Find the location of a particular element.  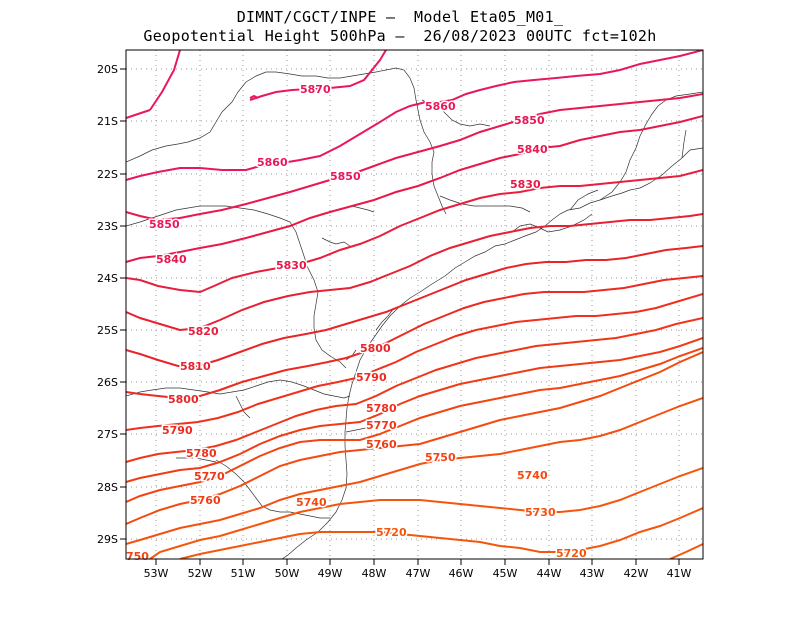

lon-label: 42W is located at coordinates (636, 573).